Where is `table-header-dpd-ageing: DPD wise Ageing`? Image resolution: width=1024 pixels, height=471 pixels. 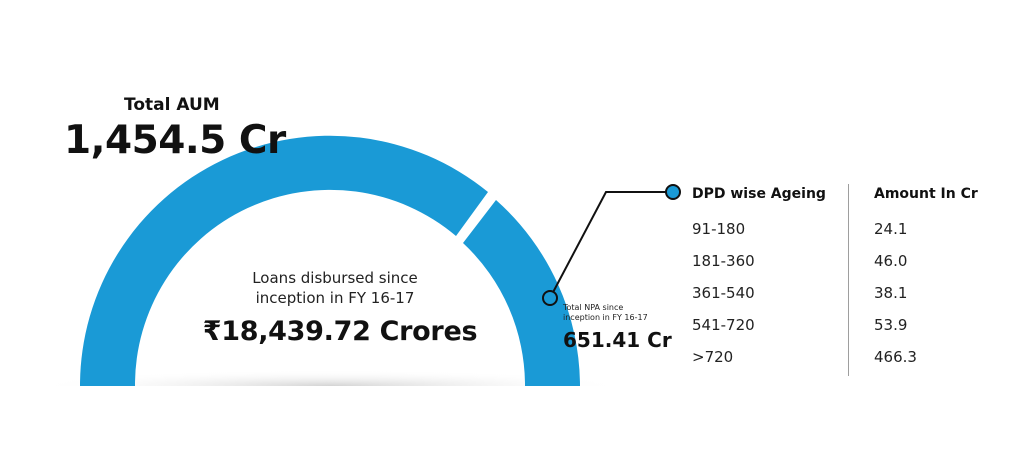
table-header-dpd-ageing: DPD wise Ageing is located at coordinates (759, 194).